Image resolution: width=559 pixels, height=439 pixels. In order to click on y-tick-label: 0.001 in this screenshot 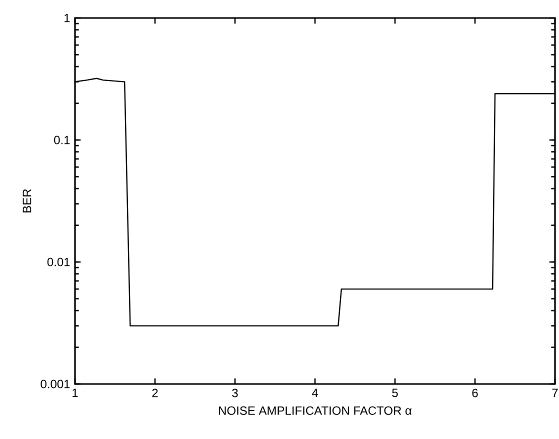, I will do `click(55, 384)`.